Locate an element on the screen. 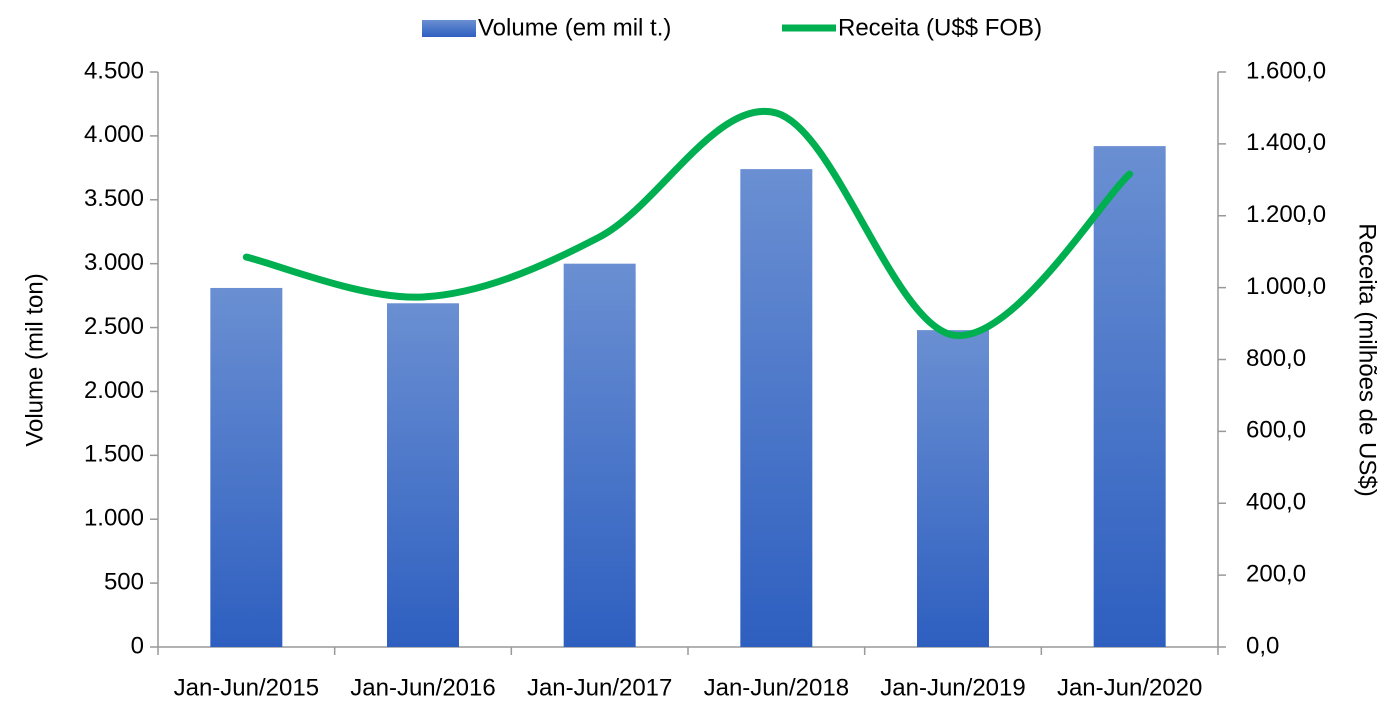 This screenshot has height=701, width=1383. y2-tick-label: 1.600,0 is located at coordinates (1286, 70).